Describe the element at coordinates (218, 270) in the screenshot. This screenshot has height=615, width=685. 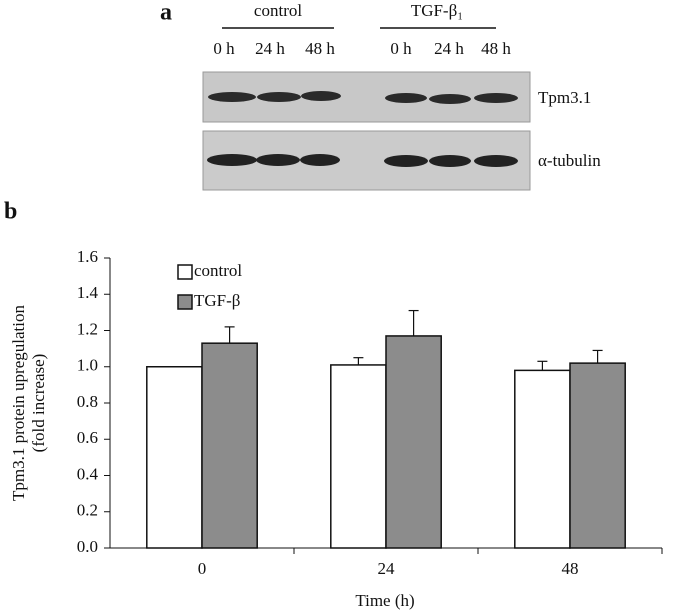
I see `legend-label: control` at that location.